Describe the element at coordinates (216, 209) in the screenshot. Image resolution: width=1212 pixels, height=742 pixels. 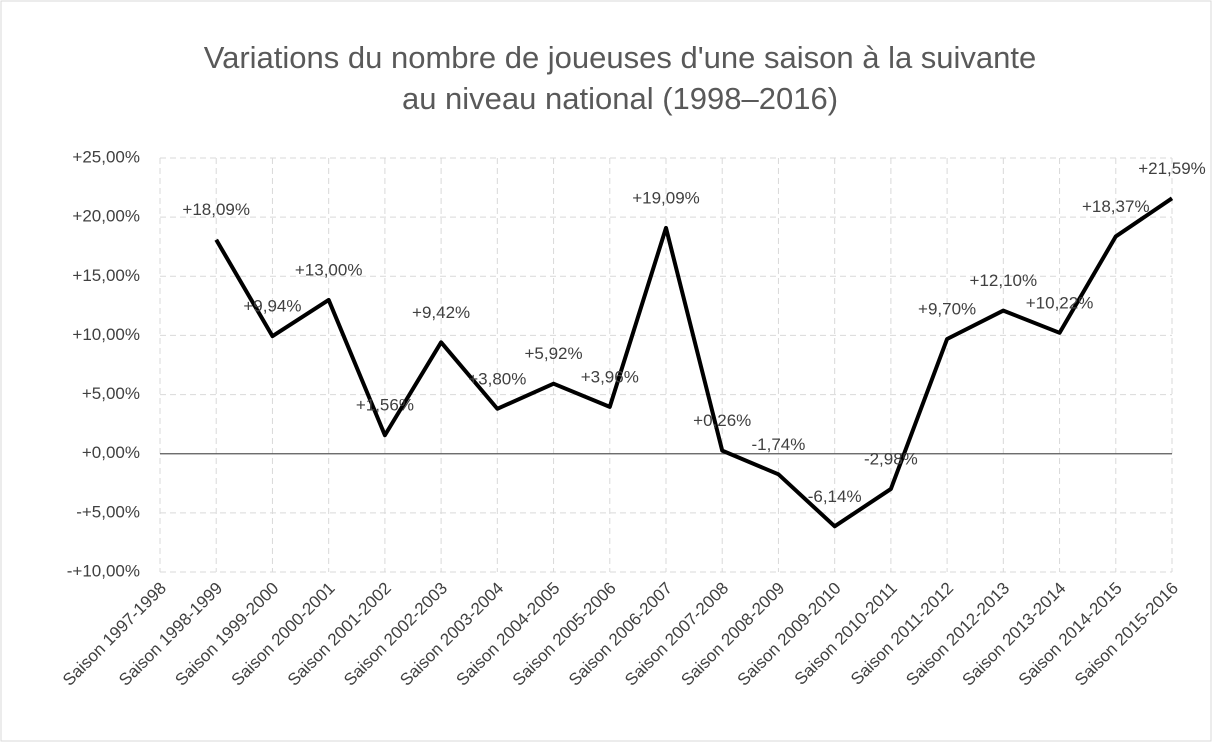
I see `data-label: +18,09%` at that location.